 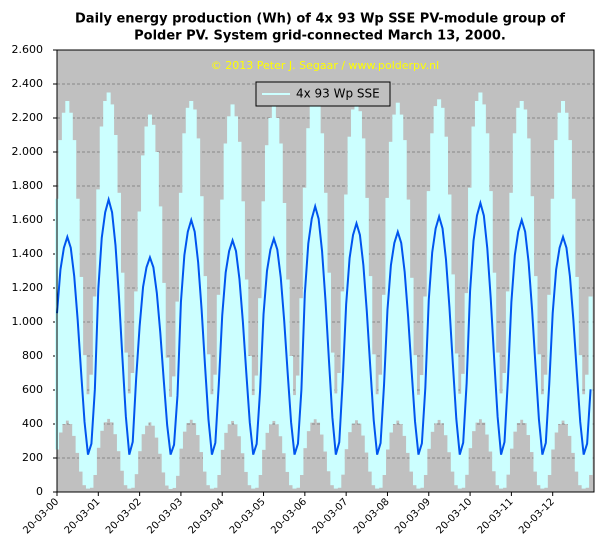 I want to click on y-tick-label: 0, so click(x=39, y=491).